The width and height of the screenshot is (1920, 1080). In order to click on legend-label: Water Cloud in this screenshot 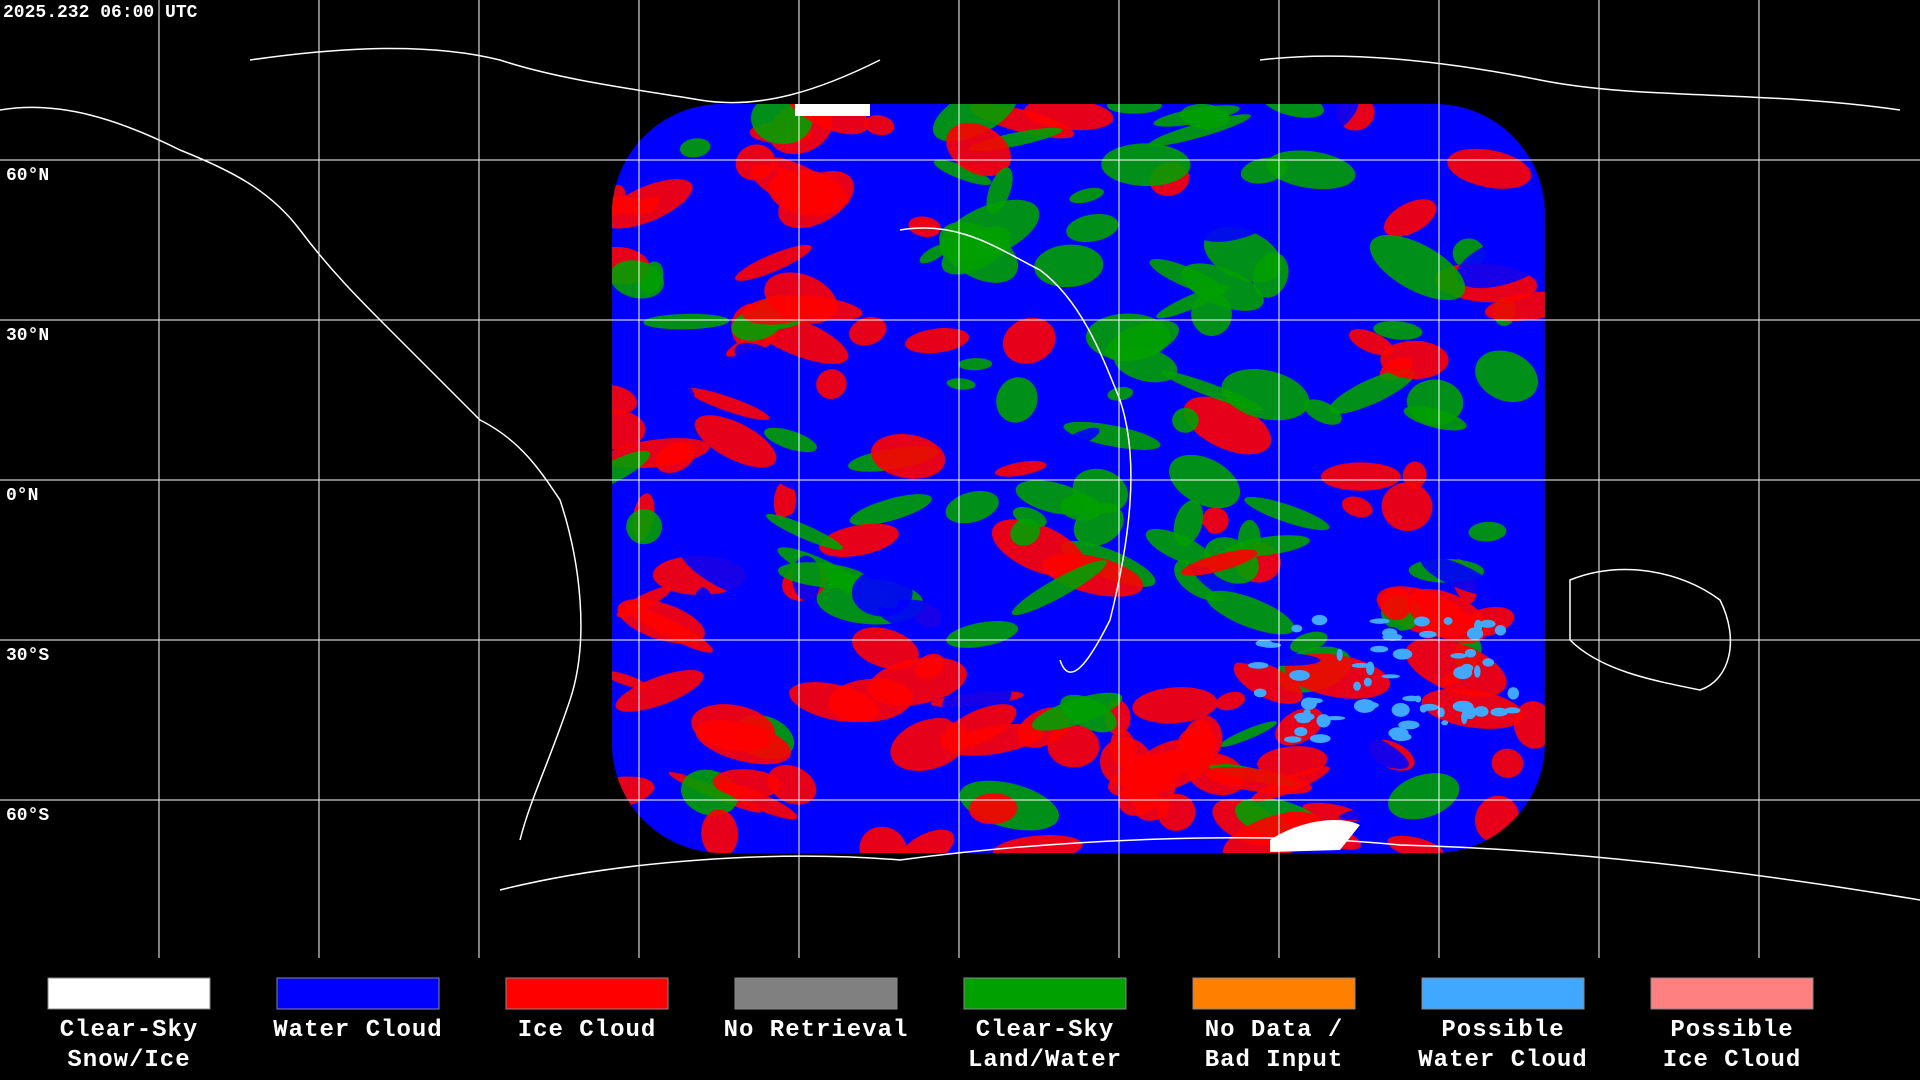, I will do `click(357, 1030)`.